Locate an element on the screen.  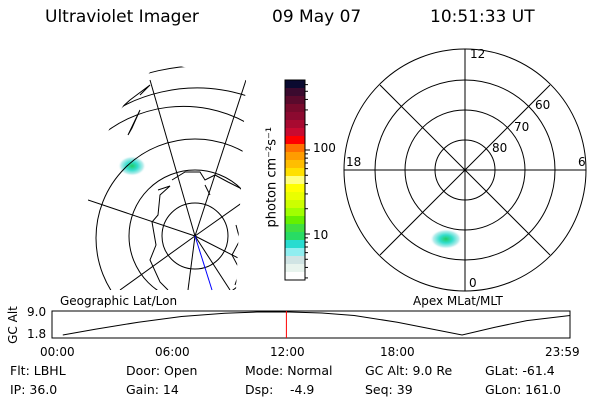
colorbar-tick-100: 100 is located at coordinates (324, 148).